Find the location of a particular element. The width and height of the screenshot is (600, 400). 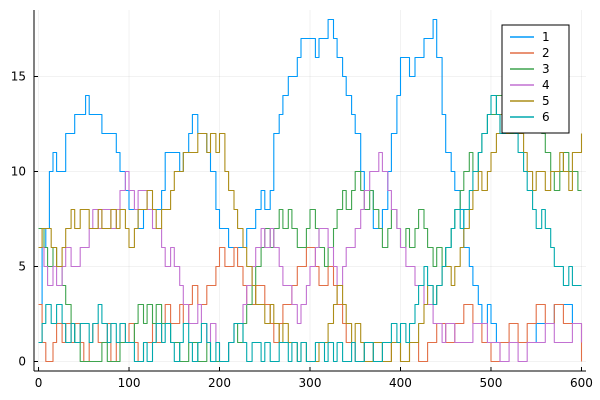

legend-label-1: 1 is located at coordinates (546, 37).